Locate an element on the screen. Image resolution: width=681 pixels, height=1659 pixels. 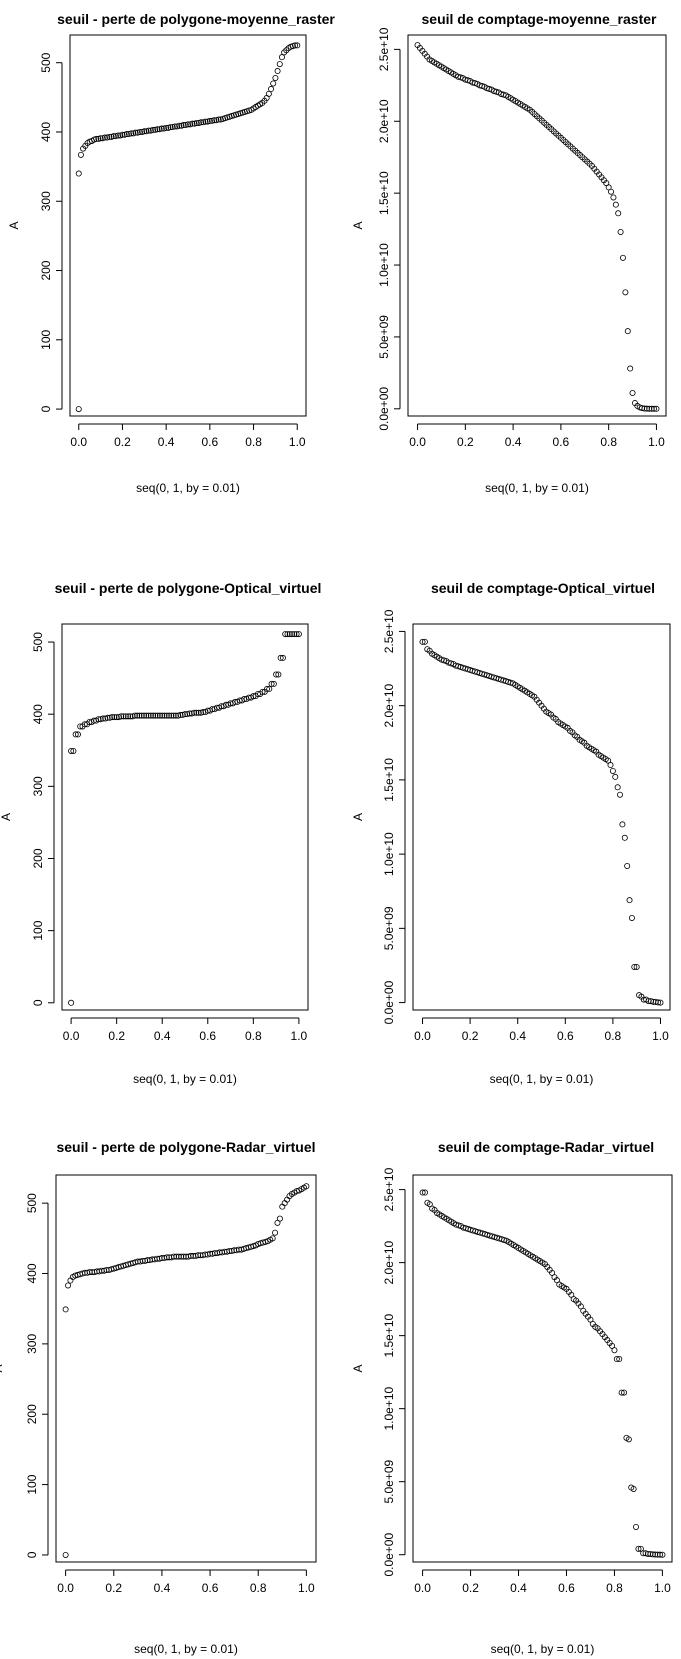
y-tick-label: 400 is located at coordinates (46, 132).